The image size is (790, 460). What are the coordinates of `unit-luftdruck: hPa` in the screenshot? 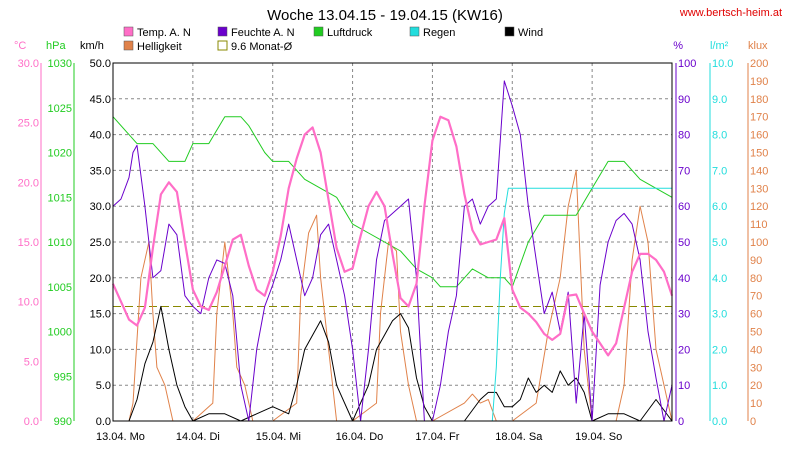 It's located at (56, 46).